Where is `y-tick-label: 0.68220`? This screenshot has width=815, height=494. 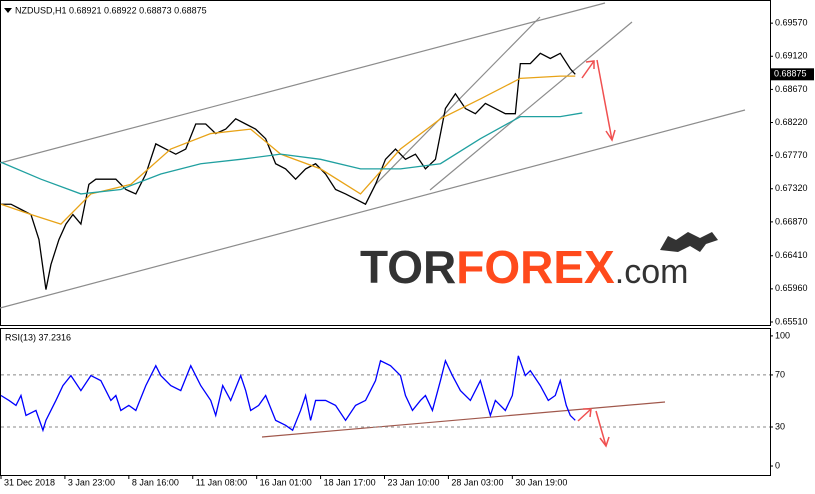 y-tick-label: 0.68220 is located at coordinates (791, 122).